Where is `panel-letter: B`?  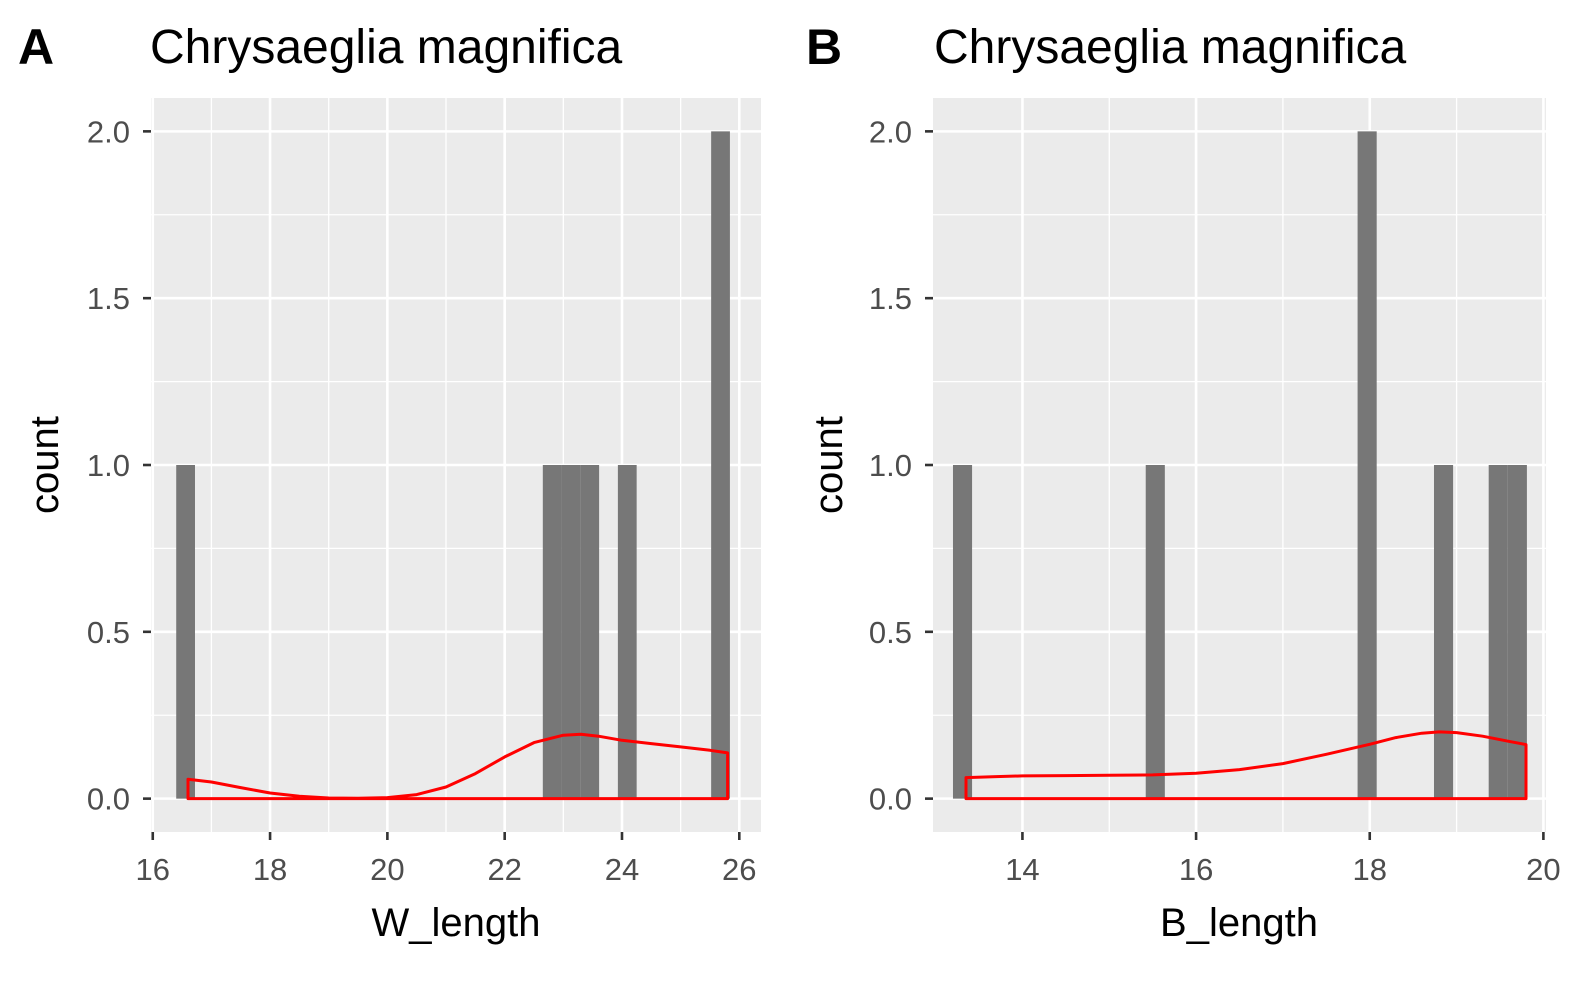 panel-letter: B is located at coordinates (824, 47).